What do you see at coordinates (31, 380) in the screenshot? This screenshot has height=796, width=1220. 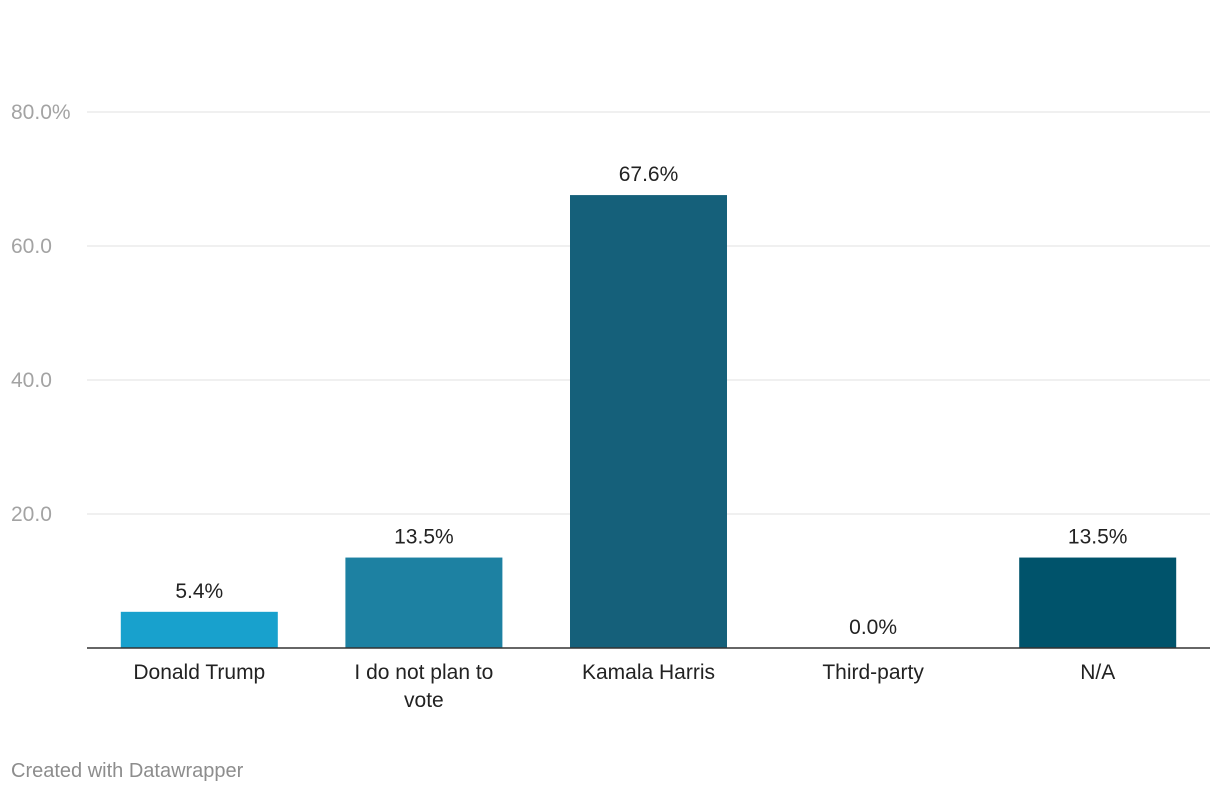 I see `y-tick-label: 40.0` at bounding box center [31, 380].